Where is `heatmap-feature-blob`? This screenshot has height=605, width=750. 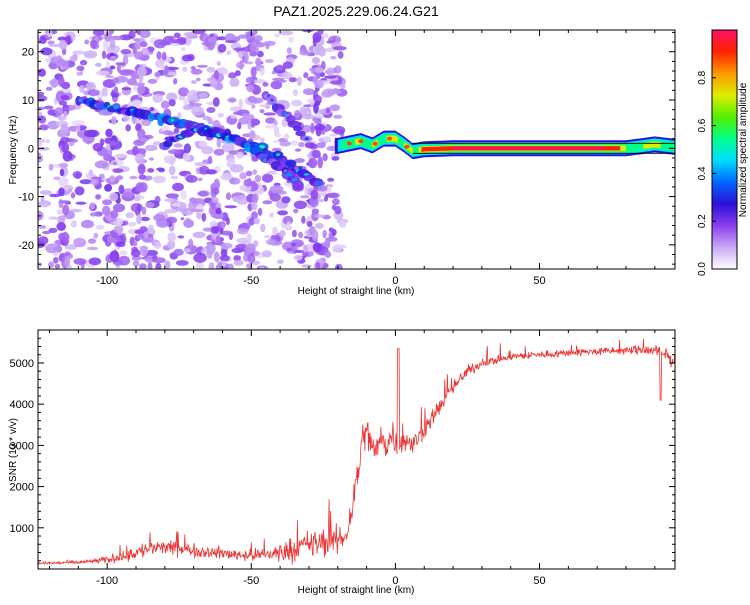 heatmap-feature-blob is located at coordinates (291, 163).